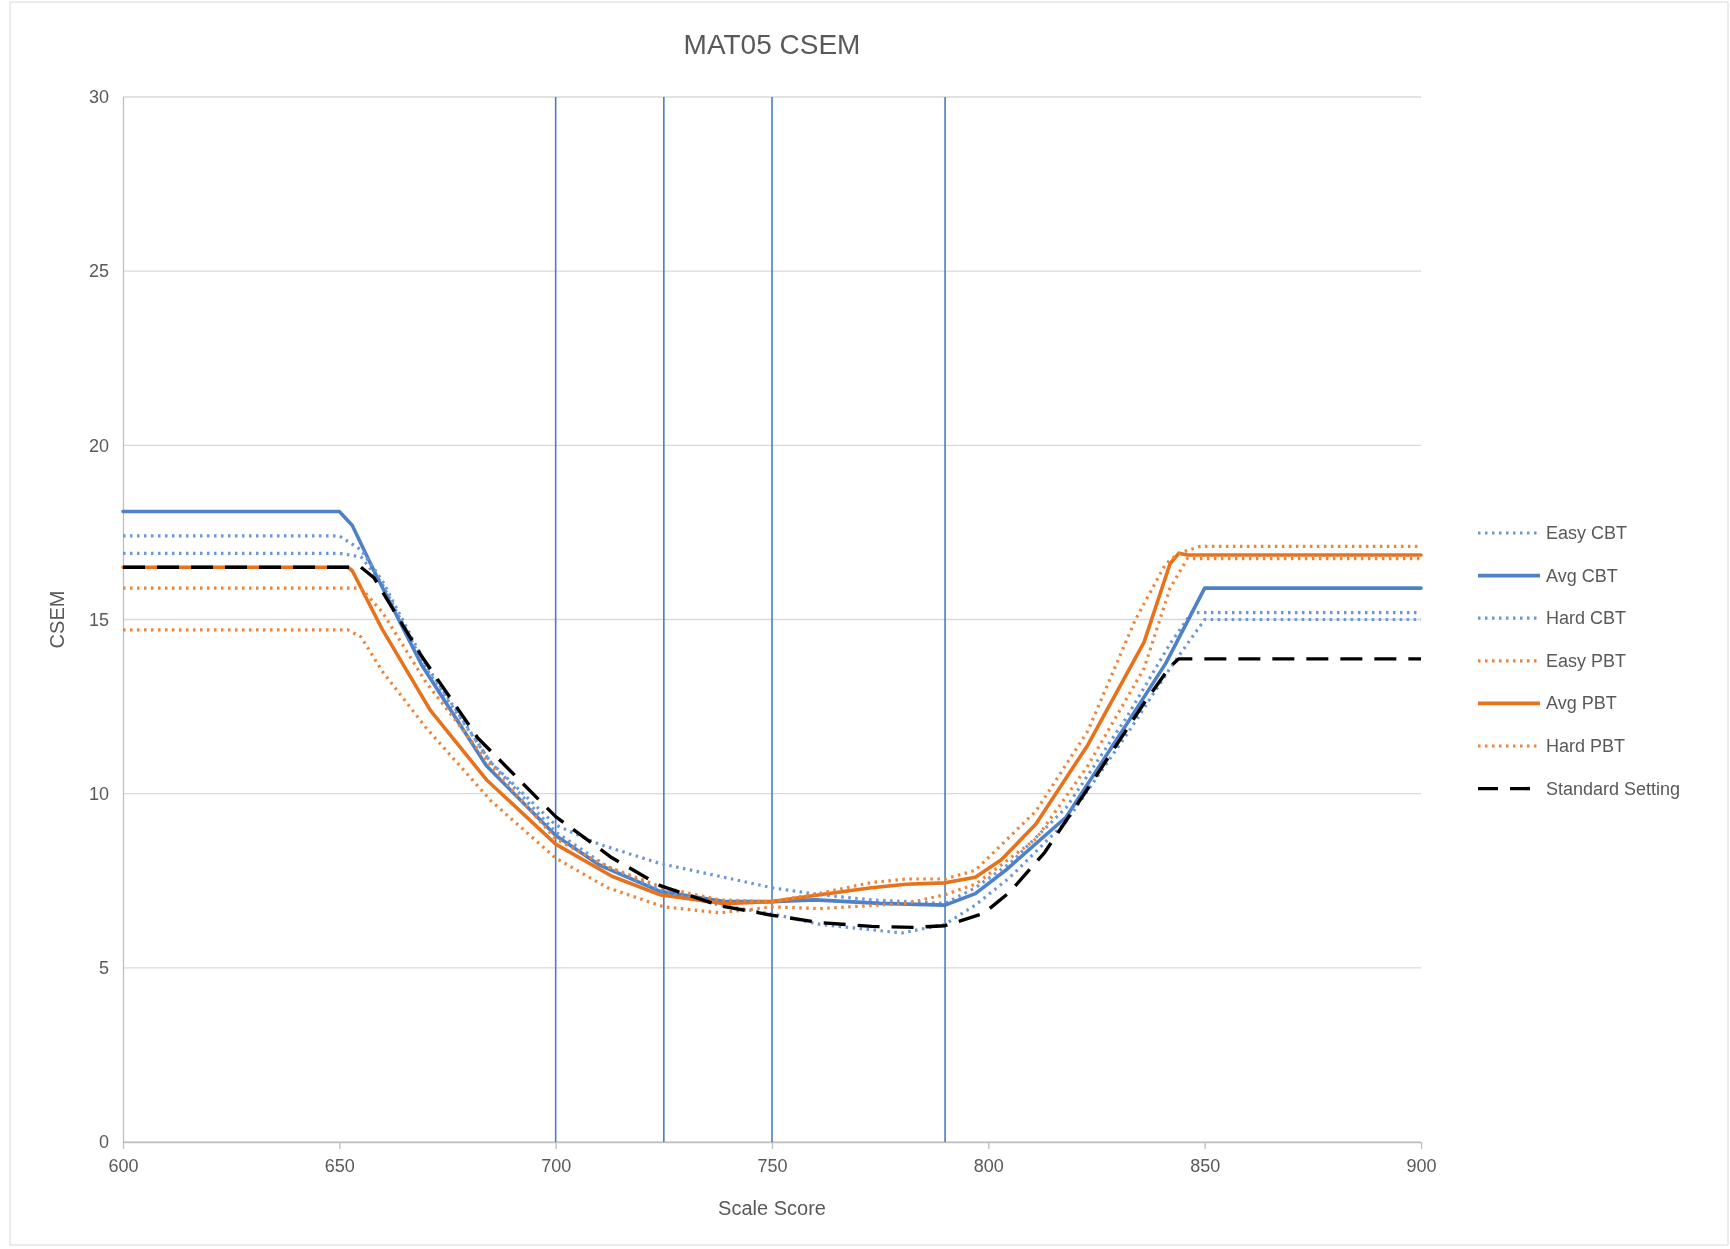  What do you see at coordinates (1421, 1165) in the screenshot?
I see `x-tick-label: 900` at bounding box center [1421, 1165].